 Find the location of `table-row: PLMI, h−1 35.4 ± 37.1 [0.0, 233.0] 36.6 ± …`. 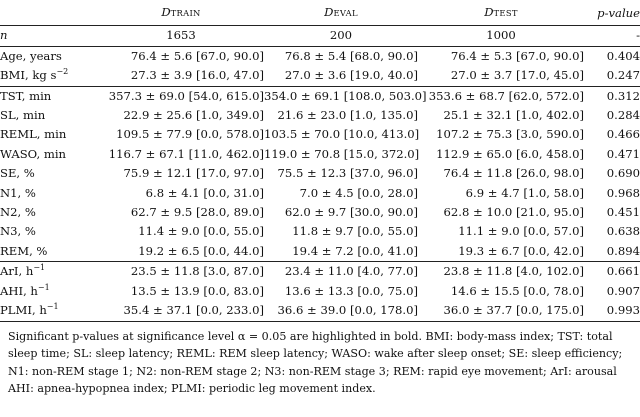

table-row: PLMI, h−1 35.4 ± 37.1 [0.0, 233.0] 36.6 ± … is located at coordinates (320, 311).